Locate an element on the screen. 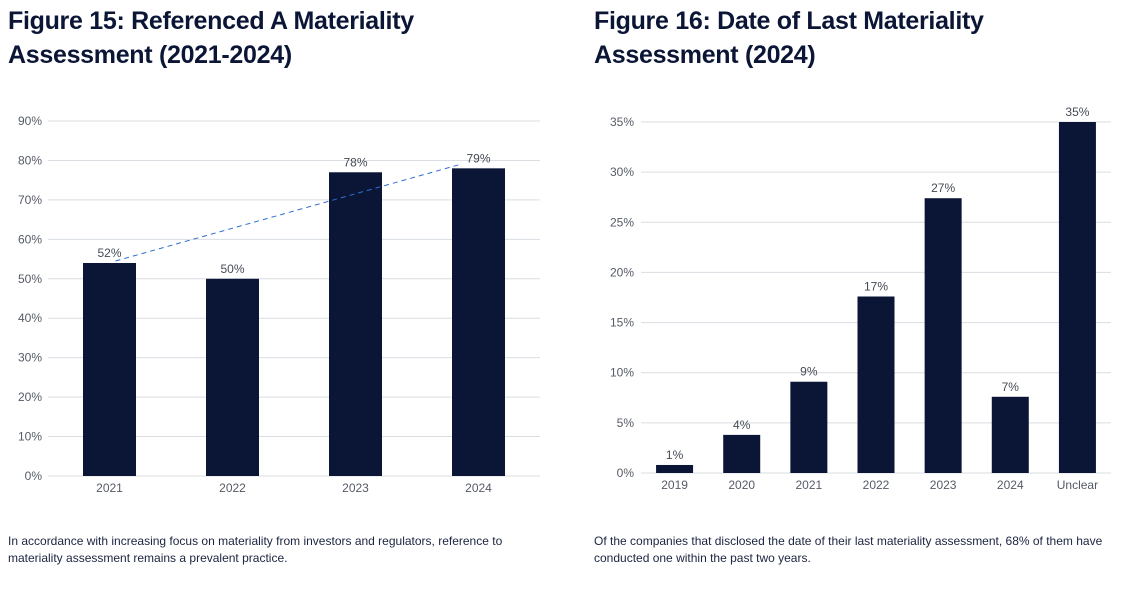  fig15-x-tick-label: 2024 is located at coordinates (478, 488).